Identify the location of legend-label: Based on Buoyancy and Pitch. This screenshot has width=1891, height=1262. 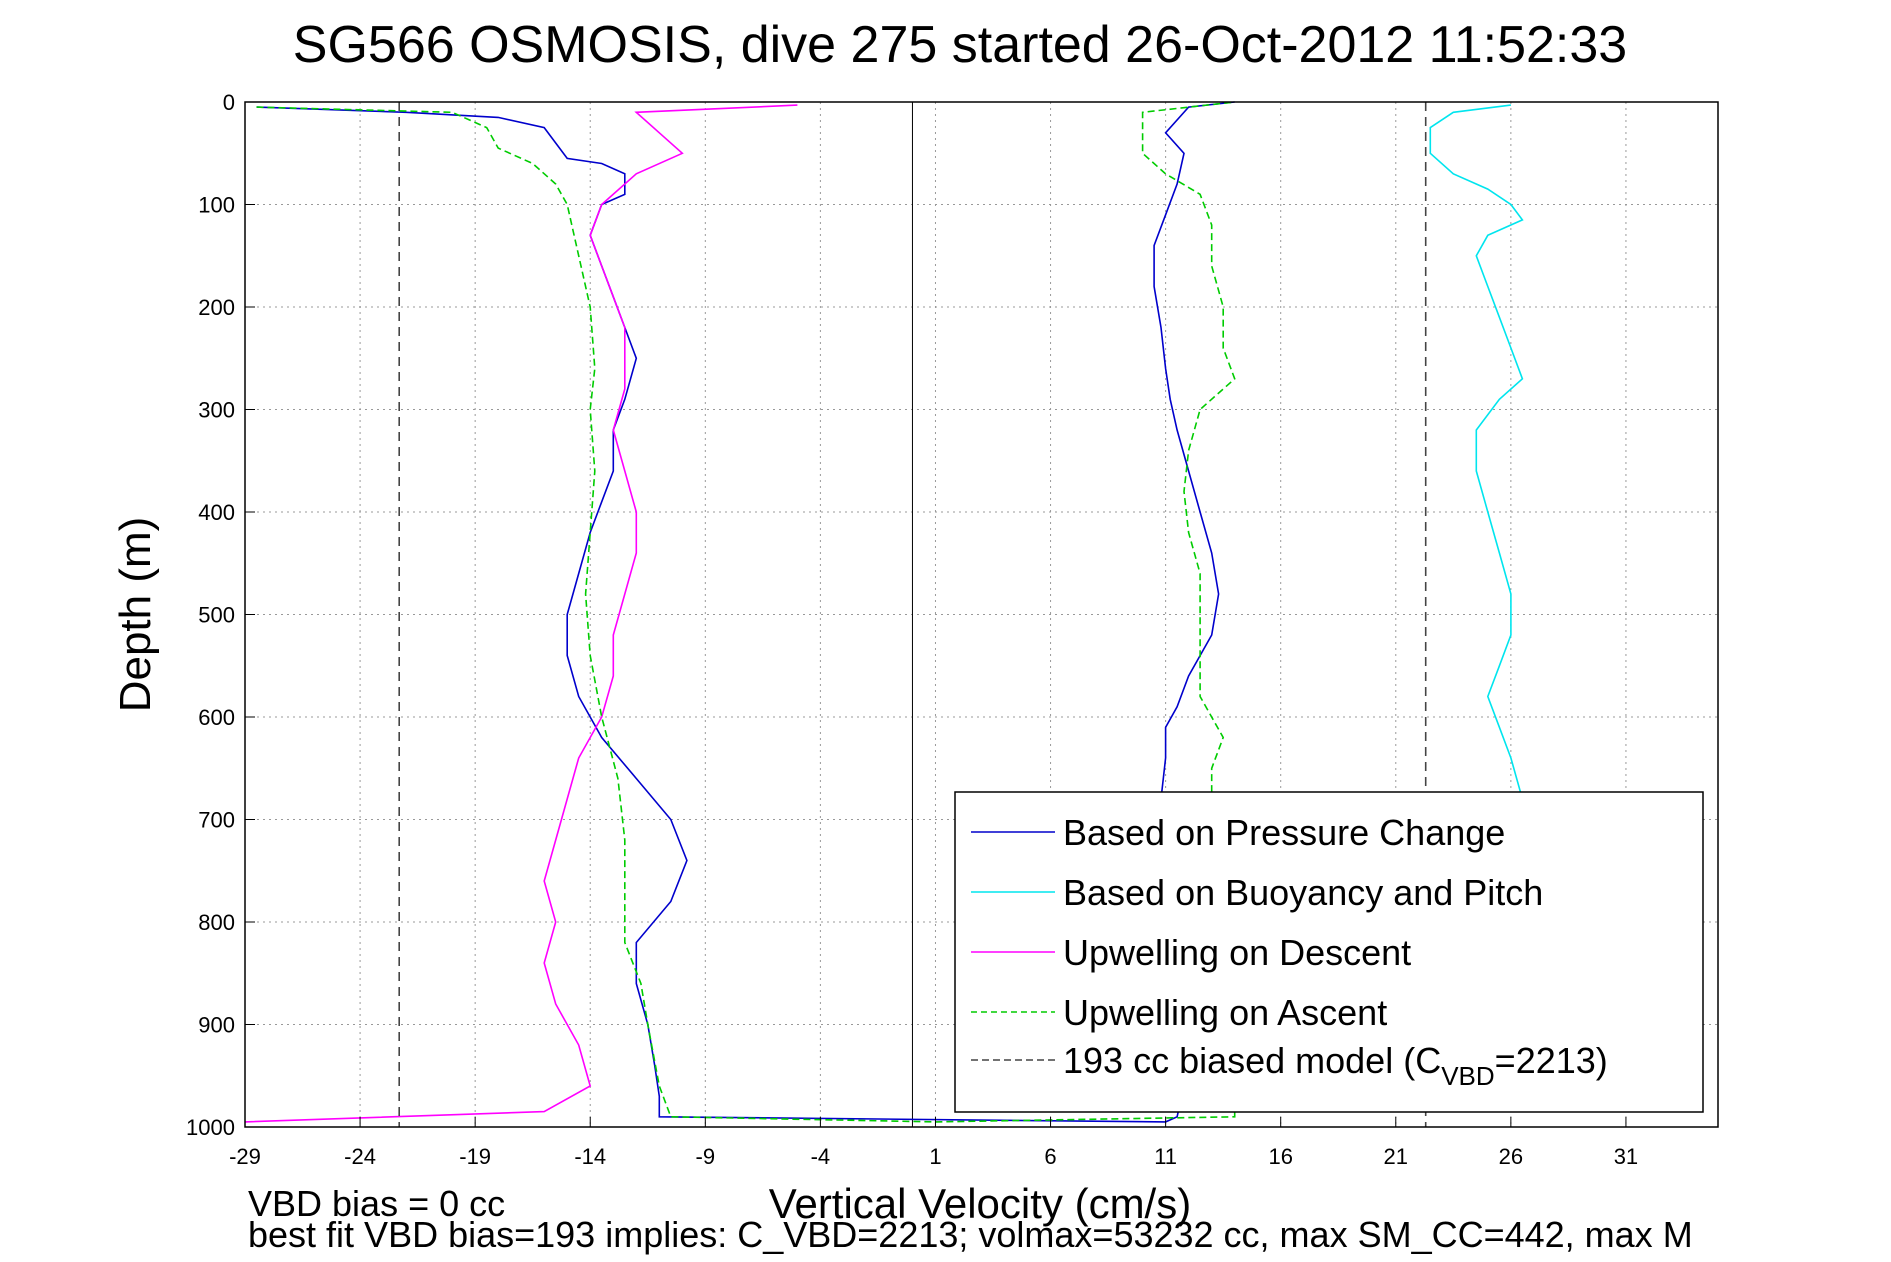
(1303, 892).